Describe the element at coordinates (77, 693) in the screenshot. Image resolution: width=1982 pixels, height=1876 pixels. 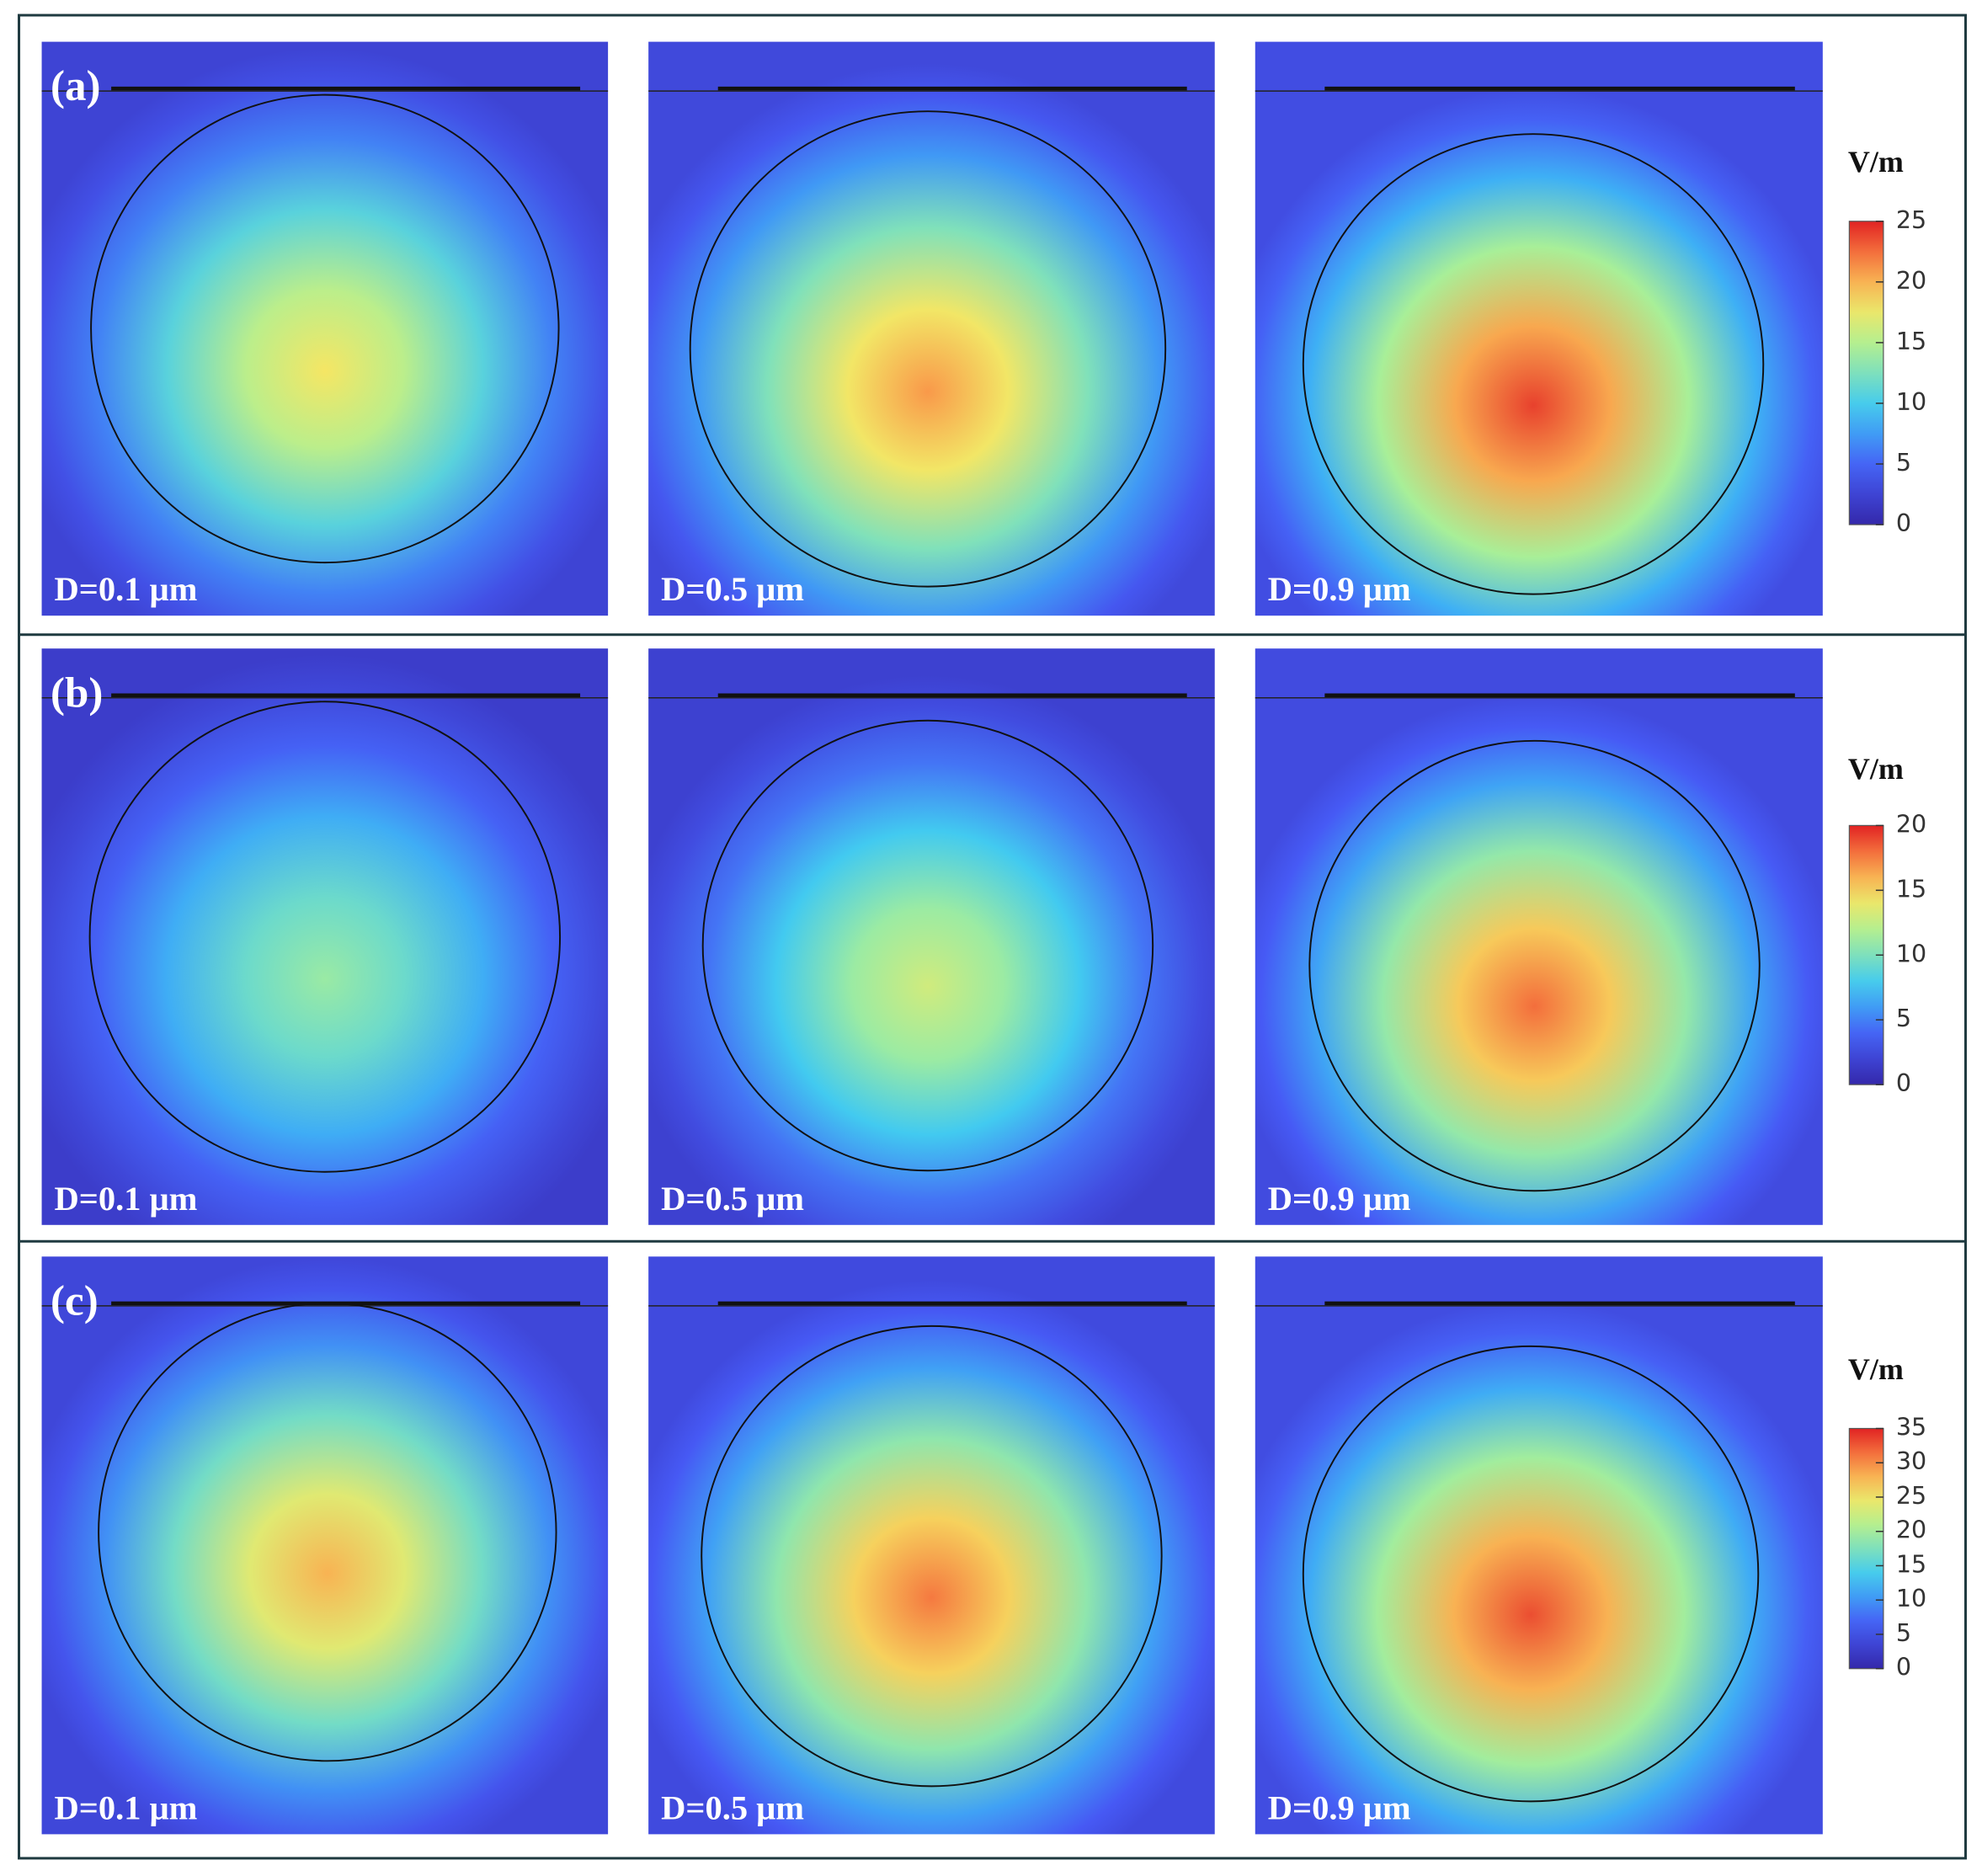
I see `row-label: (b)` at that location.